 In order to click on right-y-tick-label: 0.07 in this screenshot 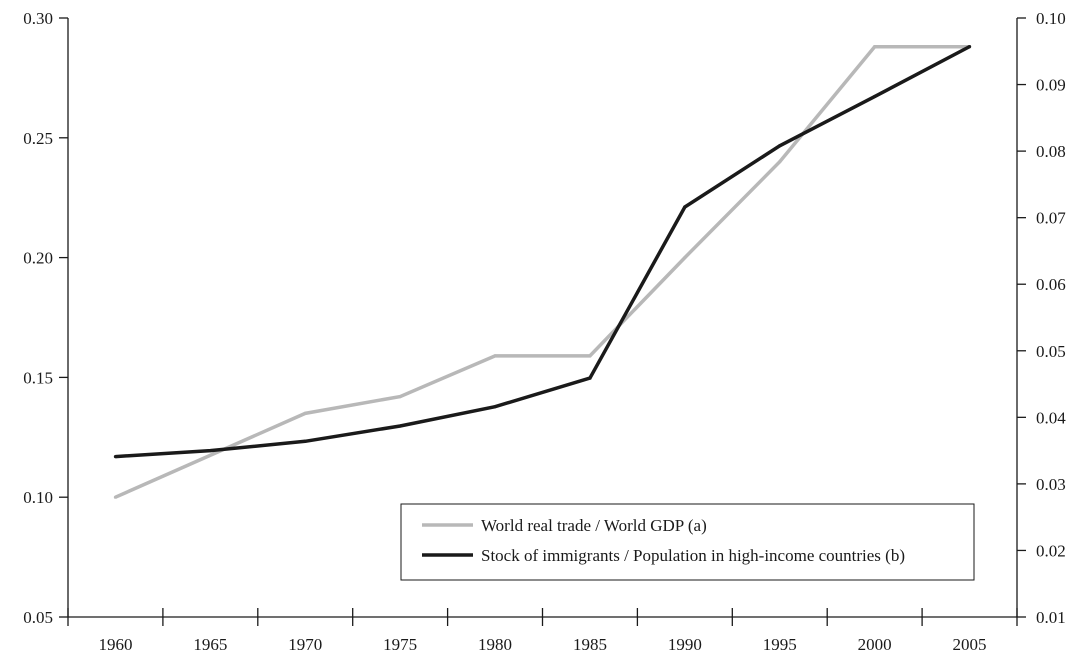, I will do `click(1051, 218)`.